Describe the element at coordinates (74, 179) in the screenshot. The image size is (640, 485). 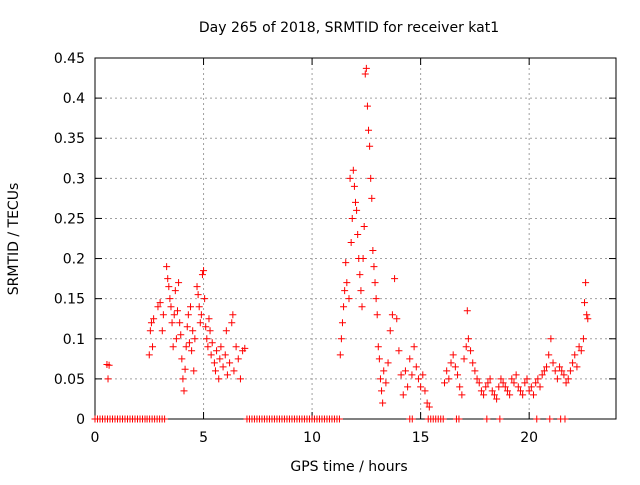
I see `y-tick-label: 0.3` at that location.